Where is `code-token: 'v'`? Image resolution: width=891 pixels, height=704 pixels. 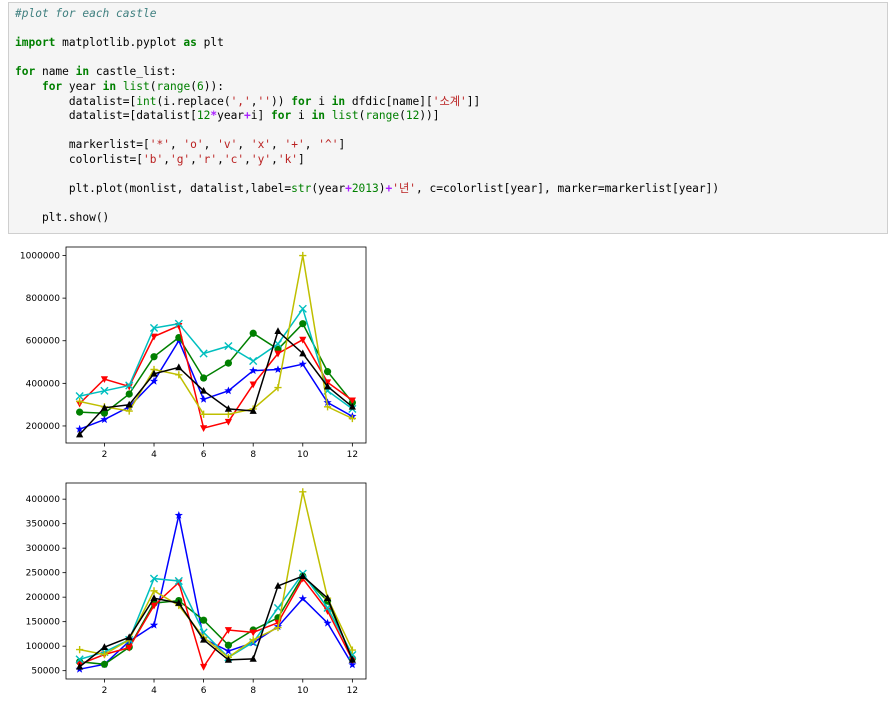
code-token: 'v' is located at coordinates (227, 145).